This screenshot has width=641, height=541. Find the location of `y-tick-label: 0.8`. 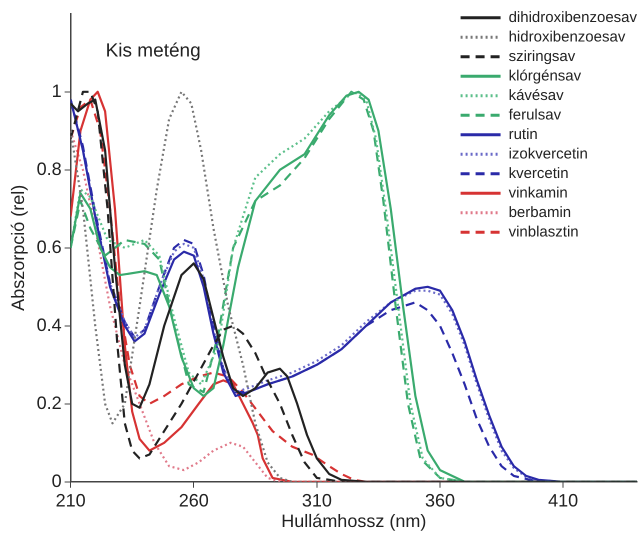

y-tick-label: 0.8 is located at coordinates (49, 168).